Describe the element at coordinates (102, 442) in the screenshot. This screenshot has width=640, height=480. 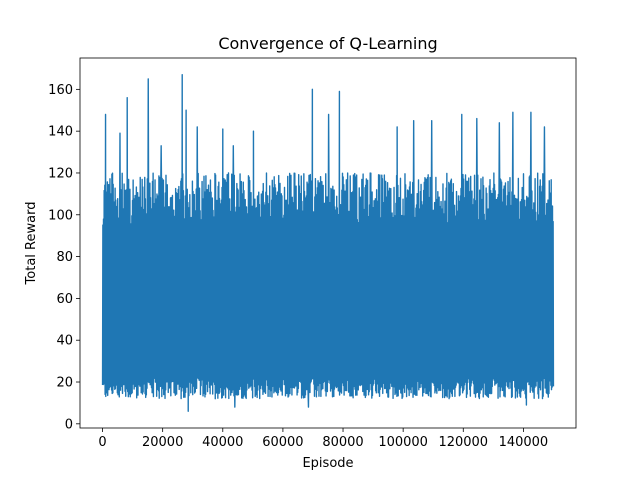
I see `x-tick-label: 0` at that location.